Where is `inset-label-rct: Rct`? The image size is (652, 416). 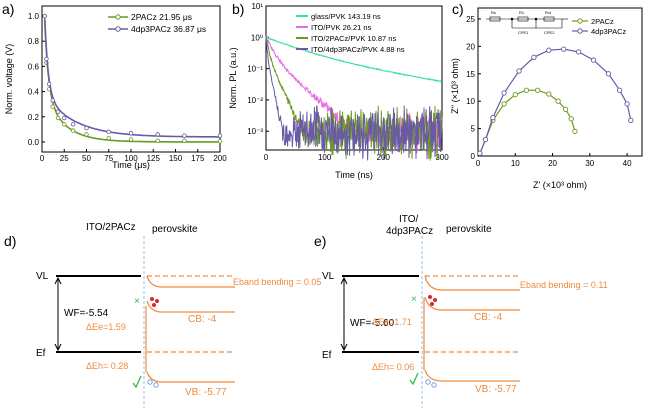 inset-label-rct: Rct is located at coordinates (548, 12).